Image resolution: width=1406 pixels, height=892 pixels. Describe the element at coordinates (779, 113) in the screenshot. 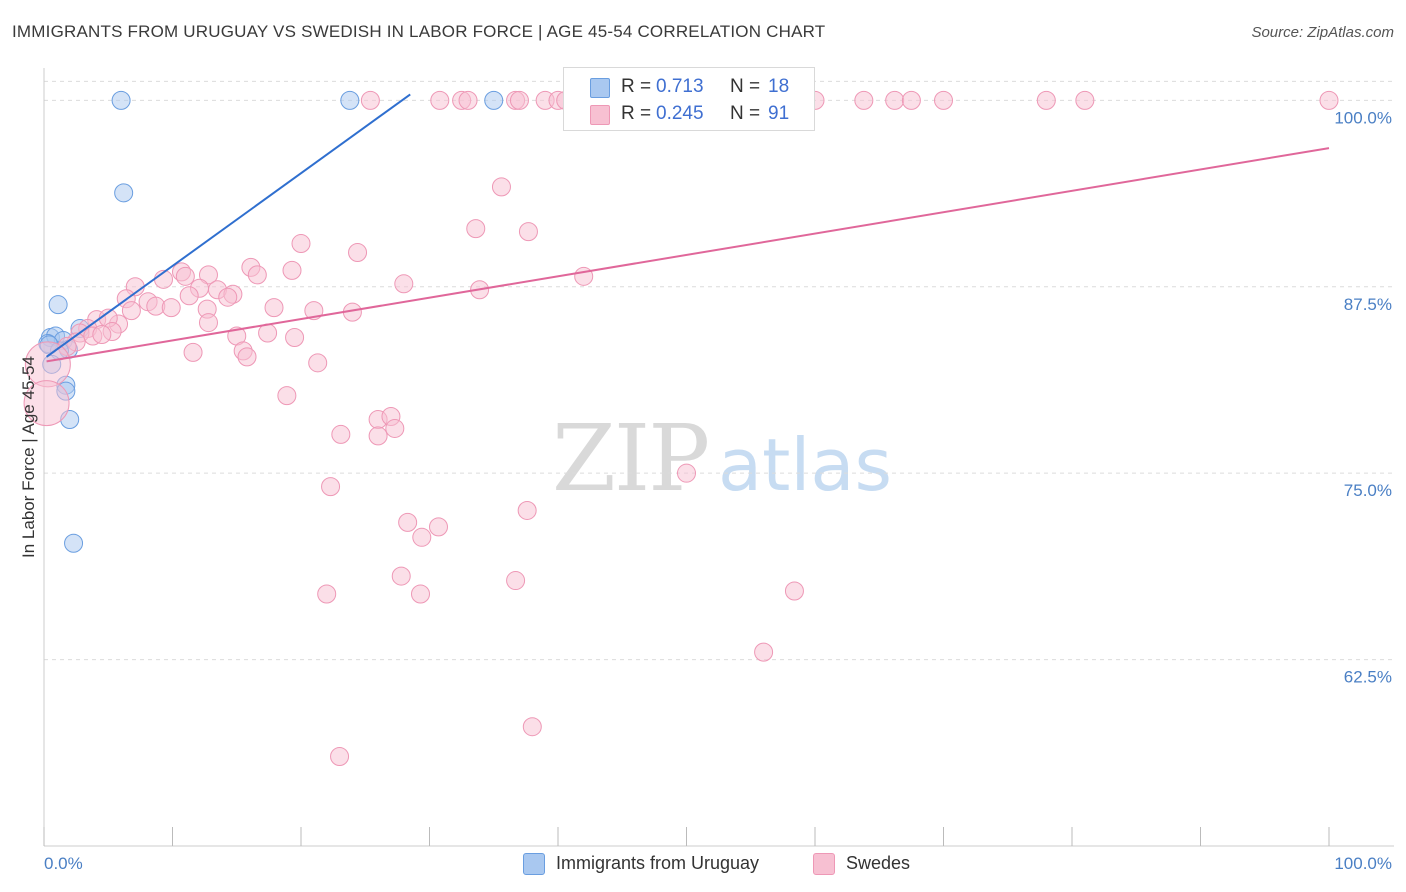

I see `n-value: 91` at that location.